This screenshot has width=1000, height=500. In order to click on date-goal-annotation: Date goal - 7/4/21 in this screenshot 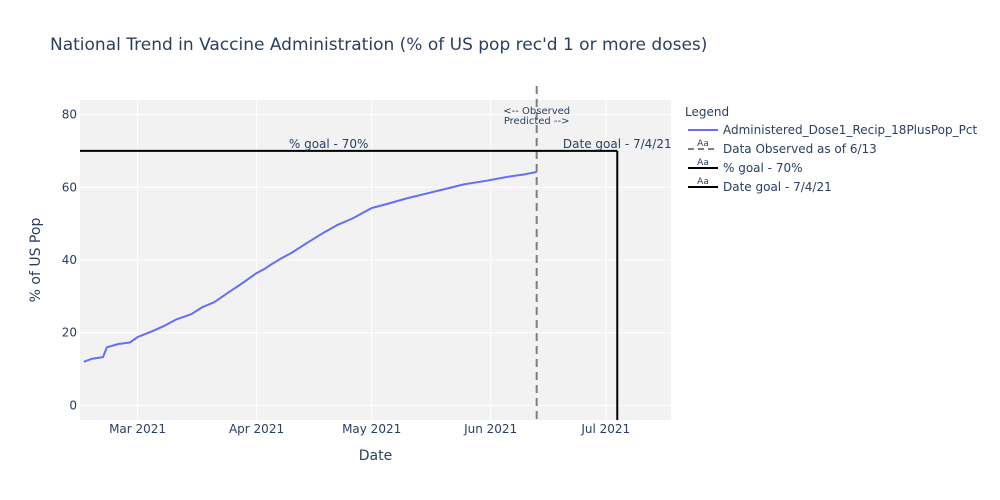, I will do `click(617, 144)`.